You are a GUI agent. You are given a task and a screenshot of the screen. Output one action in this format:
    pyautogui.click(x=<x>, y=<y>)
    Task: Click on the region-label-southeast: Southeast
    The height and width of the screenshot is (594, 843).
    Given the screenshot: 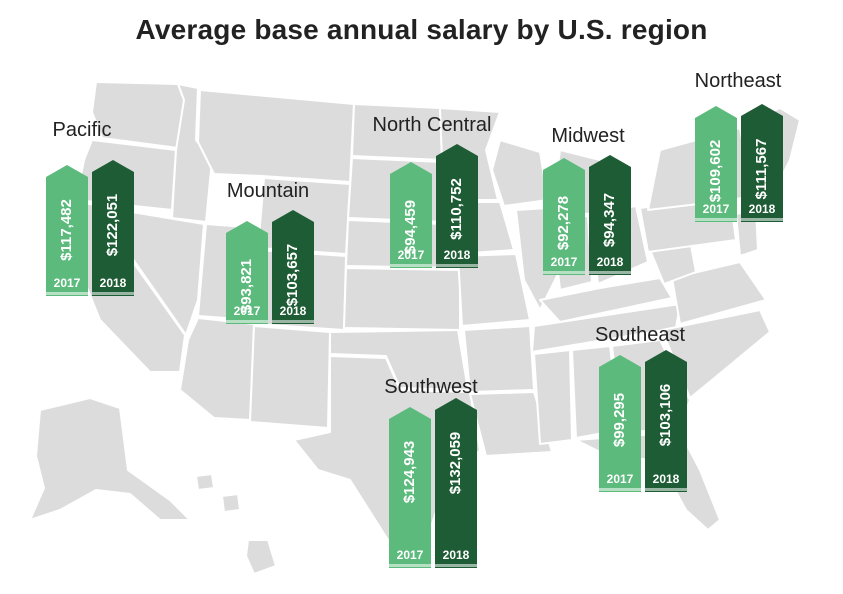 What is the action you would take?
    pyautogui.click(x=640, y=335)
    